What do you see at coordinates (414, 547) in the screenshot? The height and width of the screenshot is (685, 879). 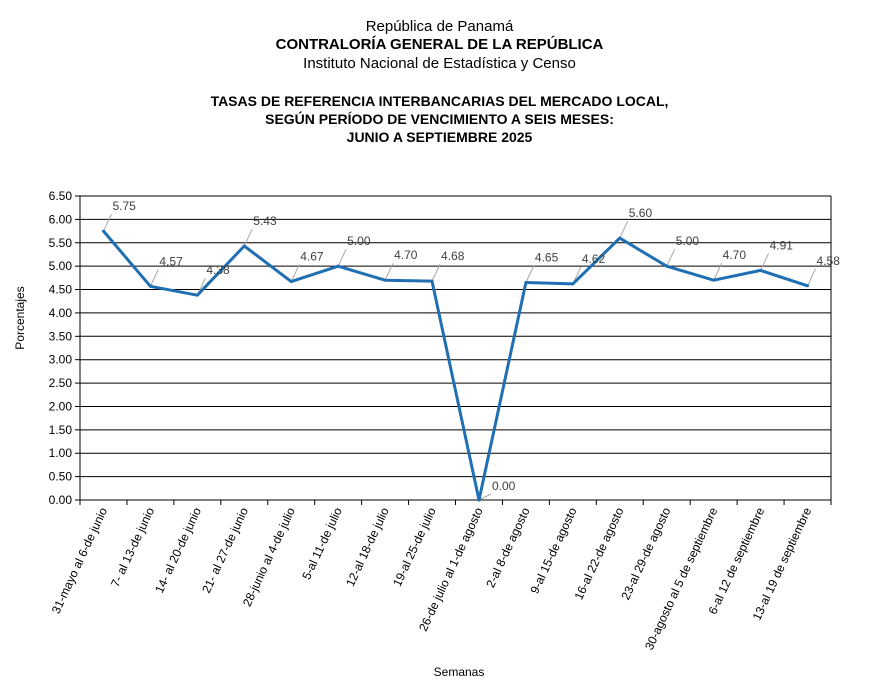 I see `x-tick-label: 19-al 25-de julio` at bounding box center [414, 547].